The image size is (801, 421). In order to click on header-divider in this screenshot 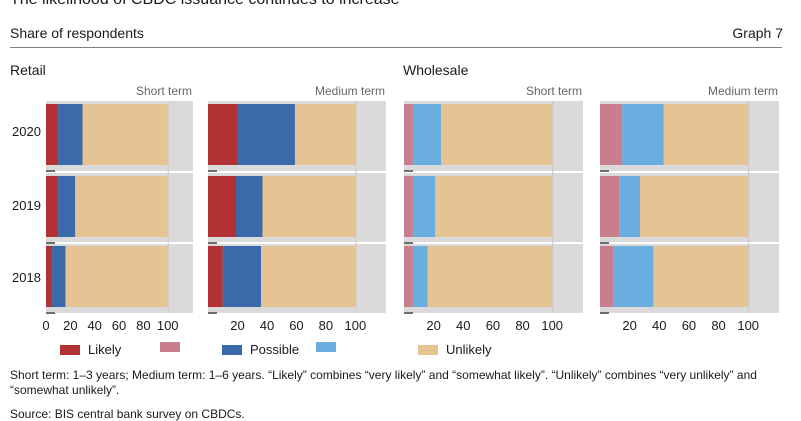, I will do `click(396, 47)`.